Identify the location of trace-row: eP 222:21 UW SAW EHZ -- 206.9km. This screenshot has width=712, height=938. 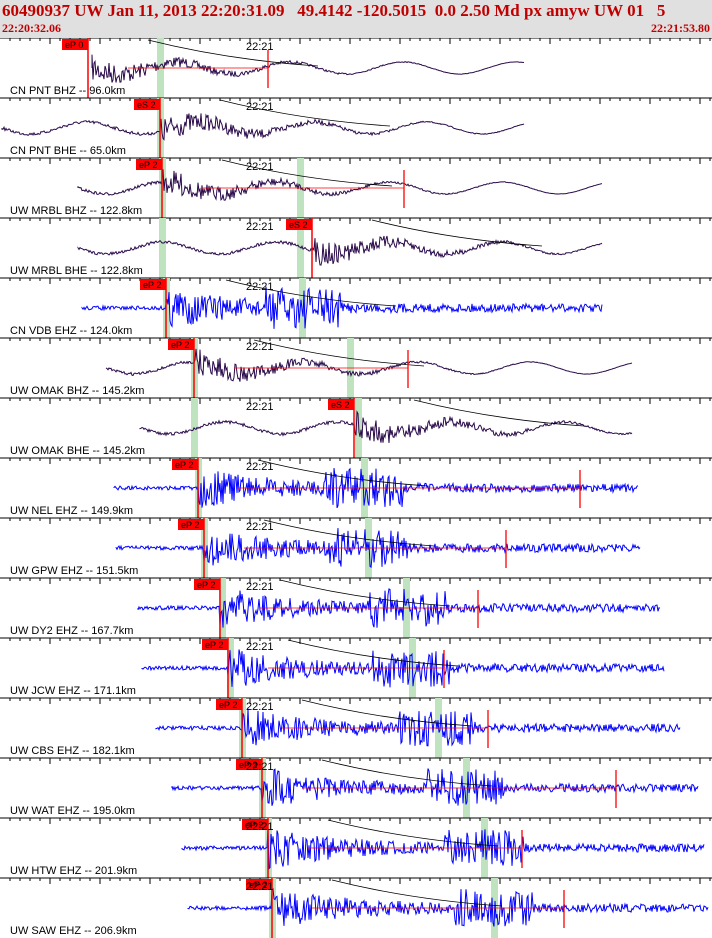
(356, 907).